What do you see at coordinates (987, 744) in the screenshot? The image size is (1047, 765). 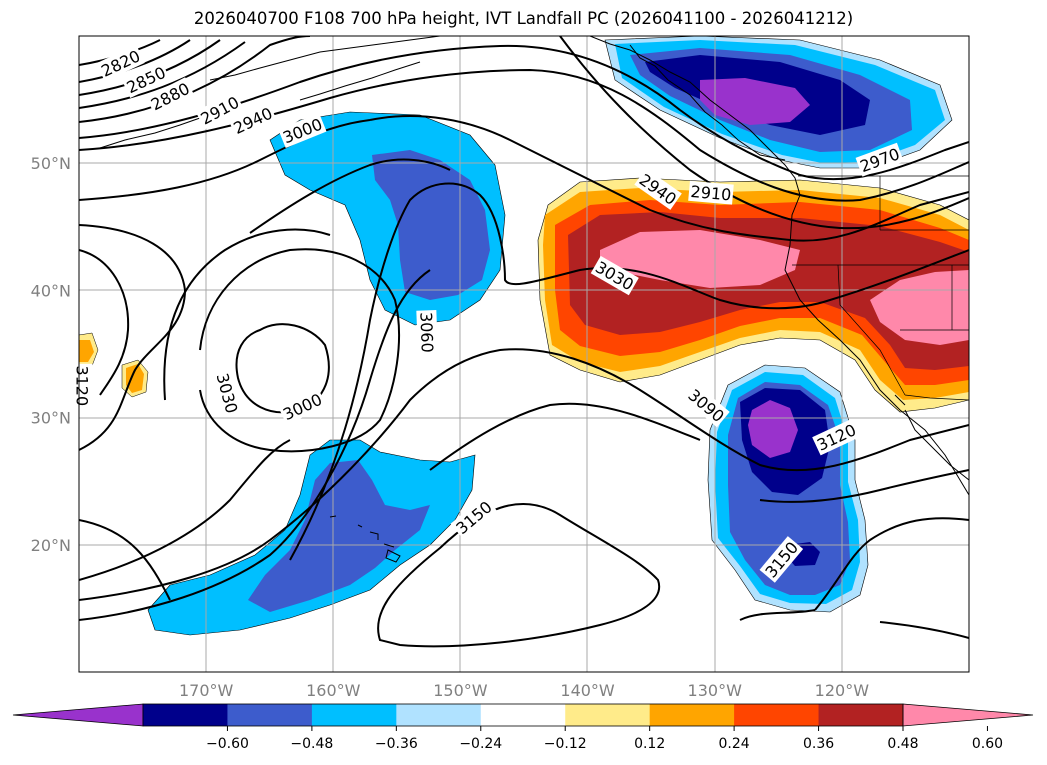 I see `colorbar-tick-label: 0.60` at bounding box center [987, 744].